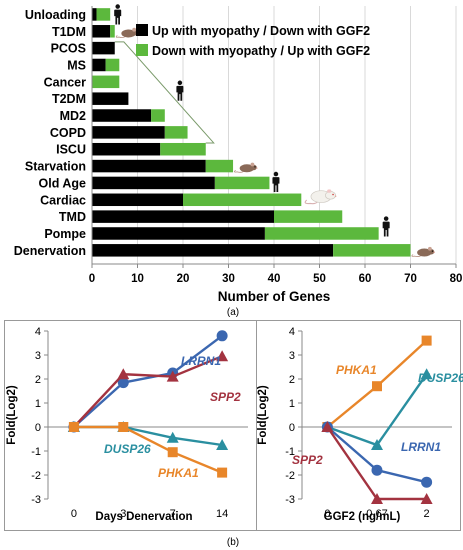  Describe the element at coordinates (261, 31) in the screenshot. I see `legend-label-up: Up with myopathy / Down with GGF2` at that location.